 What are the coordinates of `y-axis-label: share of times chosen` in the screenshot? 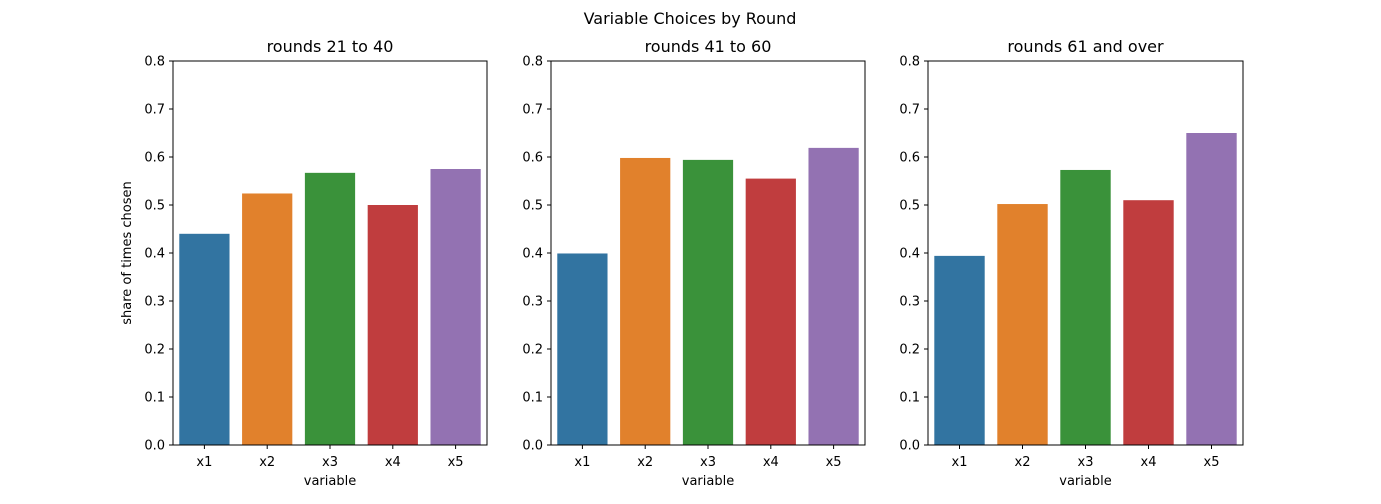 It's located at (127, 252).